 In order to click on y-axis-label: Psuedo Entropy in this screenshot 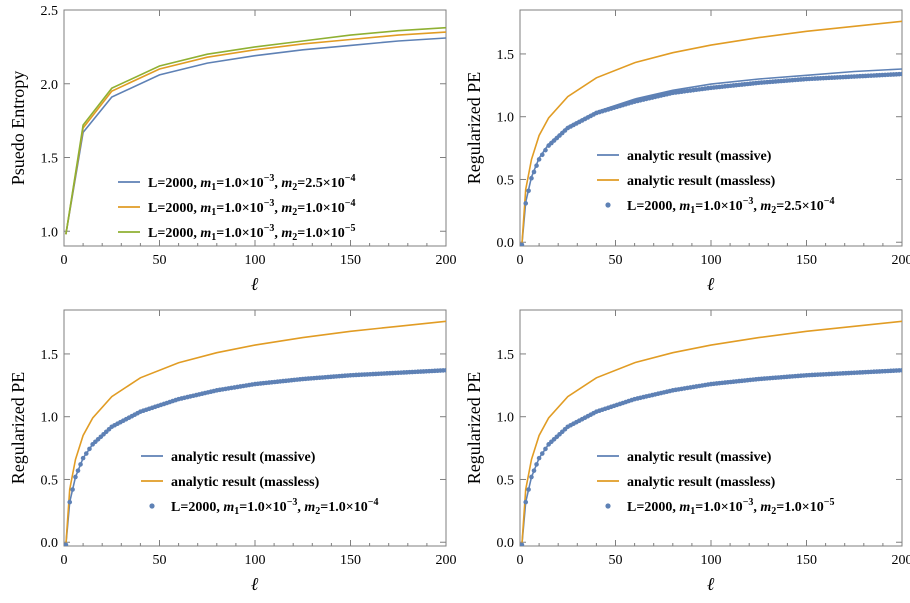, I will do `click(18, 128)`.